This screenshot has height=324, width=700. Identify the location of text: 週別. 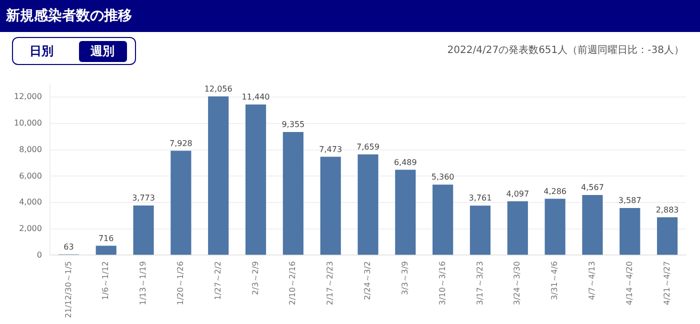
(102, 51).